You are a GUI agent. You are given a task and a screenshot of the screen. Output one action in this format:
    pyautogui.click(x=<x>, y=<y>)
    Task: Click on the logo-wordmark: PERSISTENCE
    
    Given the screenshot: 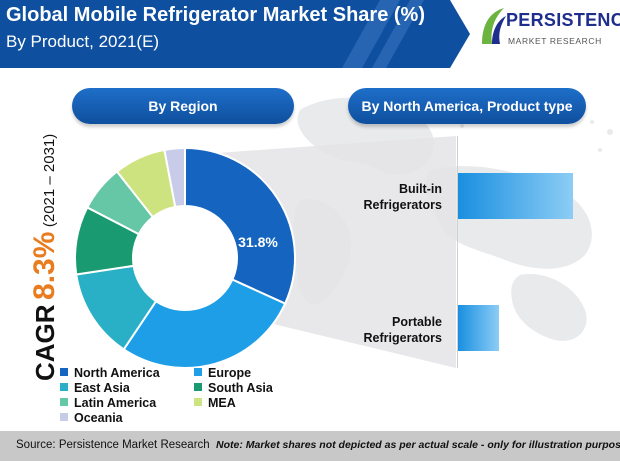 What is the action you would take?
    pyautogui.click(x=563, y=20)
    